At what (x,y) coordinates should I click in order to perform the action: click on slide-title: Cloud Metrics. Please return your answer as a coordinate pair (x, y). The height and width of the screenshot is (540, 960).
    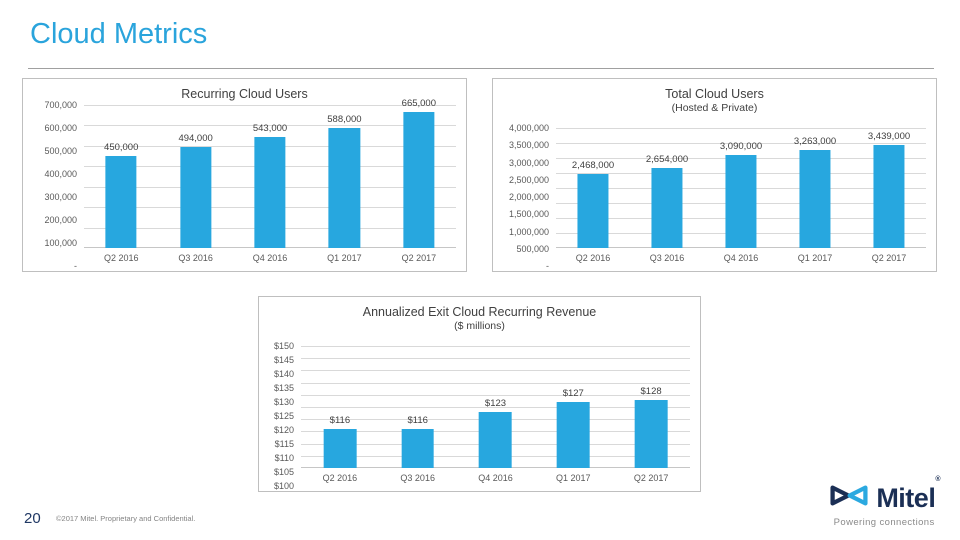
    Looking at the image, I should click on (119, 34).